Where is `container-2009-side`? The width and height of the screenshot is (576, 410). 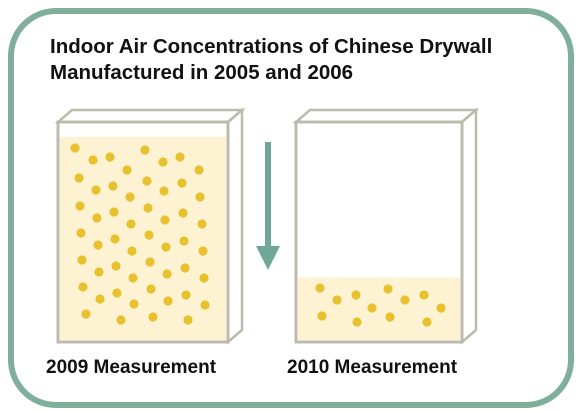
container-2009-side is located at coordinates (235, 226).